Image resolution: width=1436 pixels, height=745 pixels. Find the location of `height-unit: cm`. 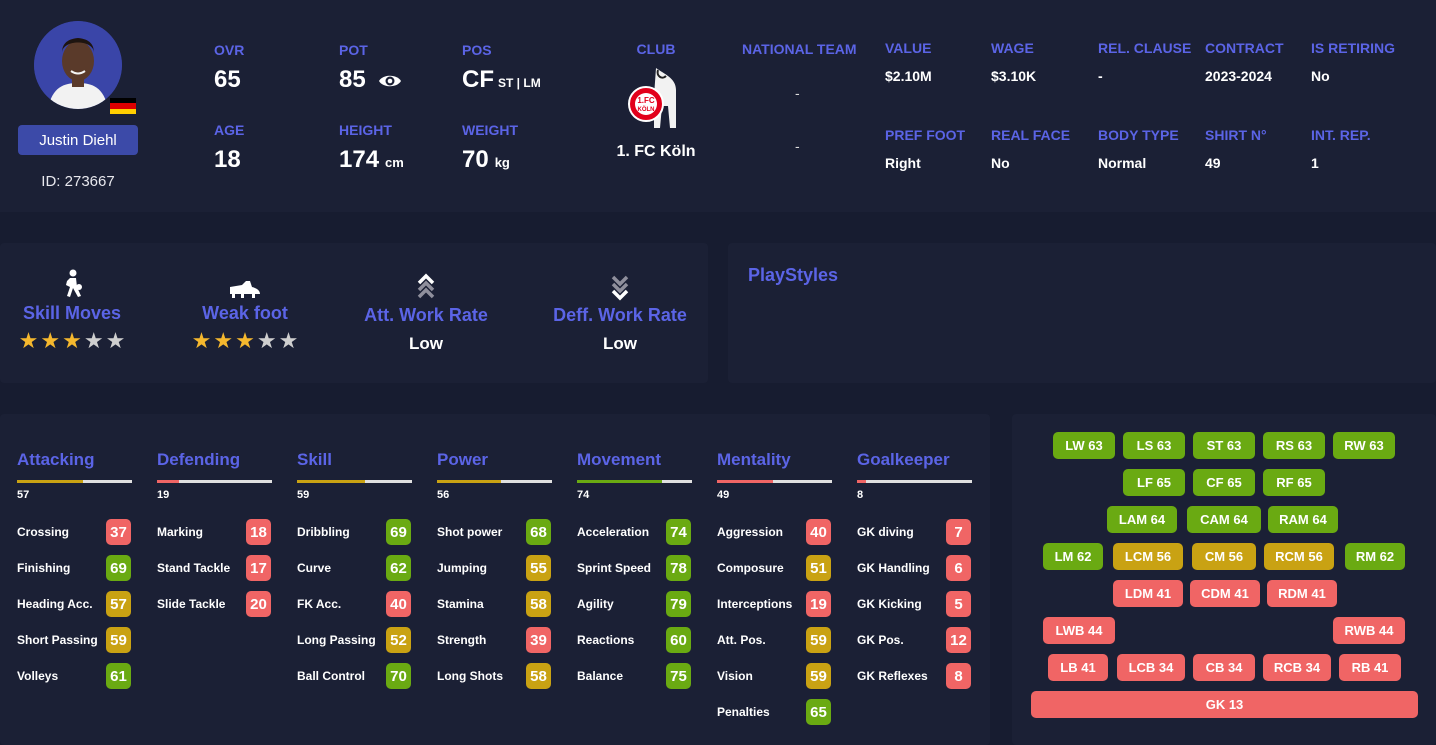

height-unit: cm is located at coordinates (394, 162).